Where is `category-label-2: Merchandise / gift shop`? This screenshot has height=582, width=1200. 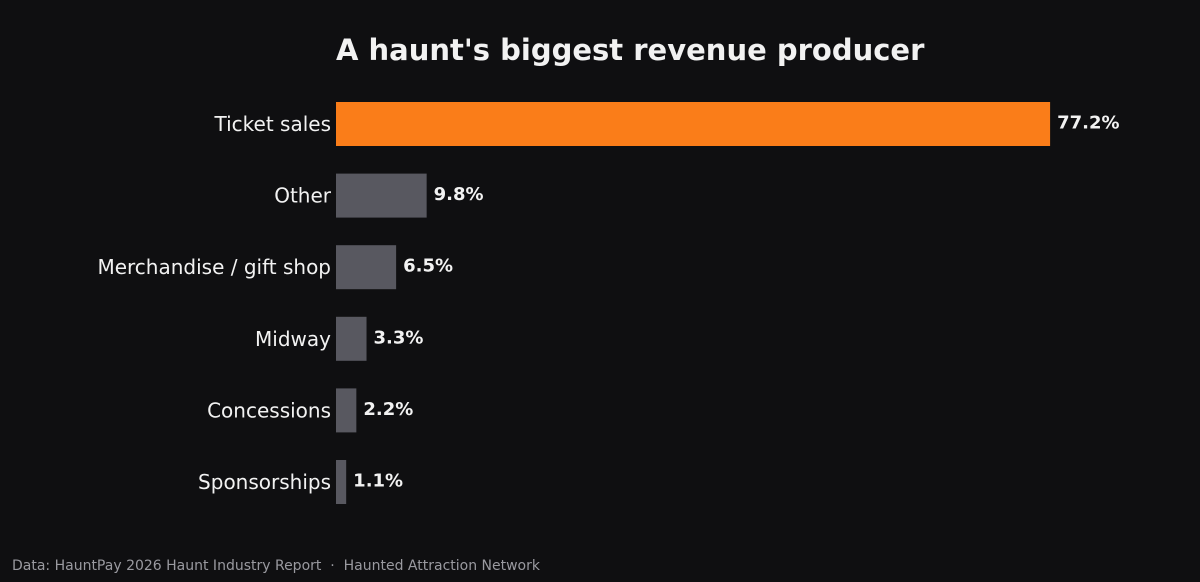 category-label-2: Merchandise / gift shop is located at coordinates (214, 267).